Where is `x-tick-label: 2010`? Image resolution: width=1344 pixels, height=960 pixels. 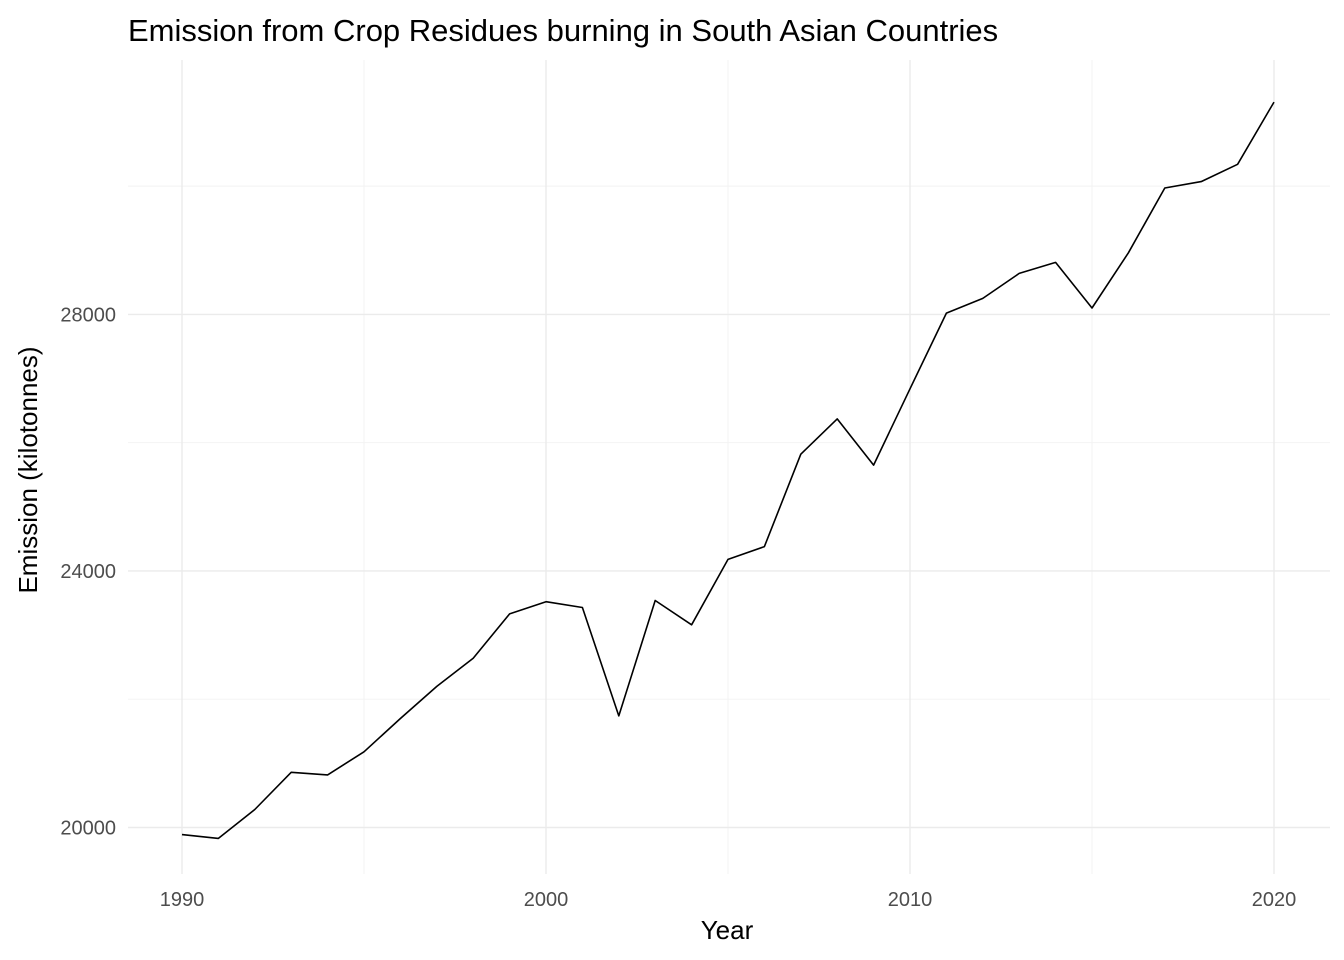
x-tick-label: 2010 is located at coordinates (910, 900).